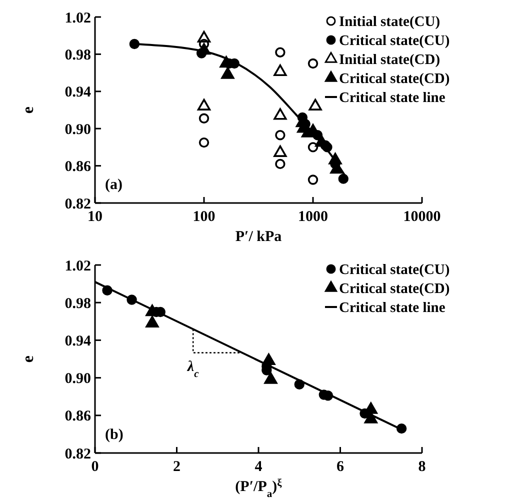 Image resolution: width=505 pixels, height=503 pixels. I want to click on x-tick-label: 10000, so click(422, 217).